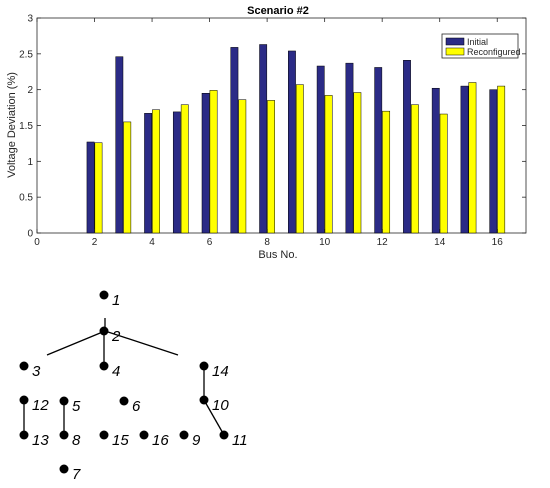 This screenshot has height=488, width=550. Describe the element at coordinates (220, 405) in the screenshot. I see `node-label-10: 10` at that location.